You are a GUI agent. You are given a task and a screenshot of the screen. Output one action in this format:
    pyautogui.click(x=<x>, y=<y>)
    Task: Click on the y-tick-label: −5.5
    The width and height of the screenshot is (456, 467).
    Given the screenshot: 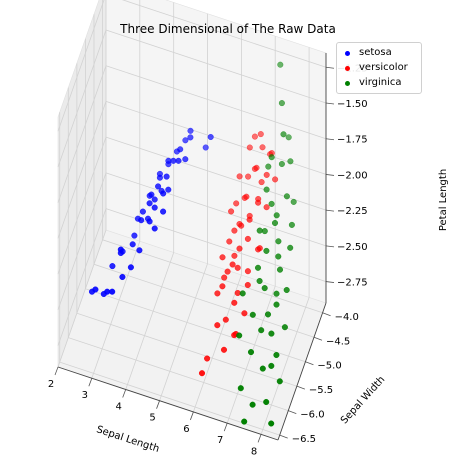 What is the action you would take?
    pyautogui.click(x=321, y=390)
    